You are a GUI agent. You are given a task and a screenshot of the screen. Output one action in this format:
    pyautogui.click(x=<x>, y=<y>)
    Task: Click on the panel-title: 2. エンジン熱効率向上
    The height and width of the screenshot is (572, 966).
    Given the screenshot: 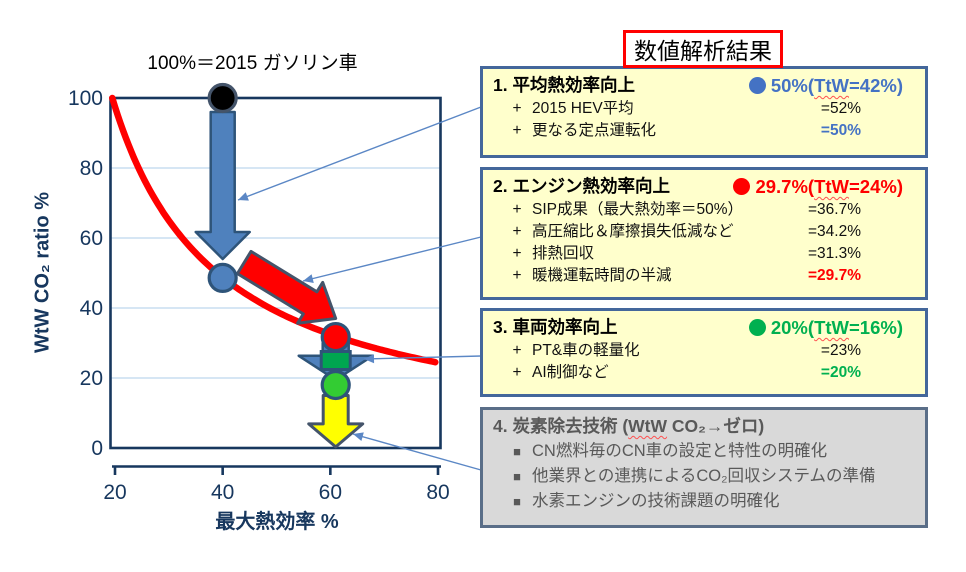 What is the action you would take?
    pyautogui.click(x=581, y=186)
    